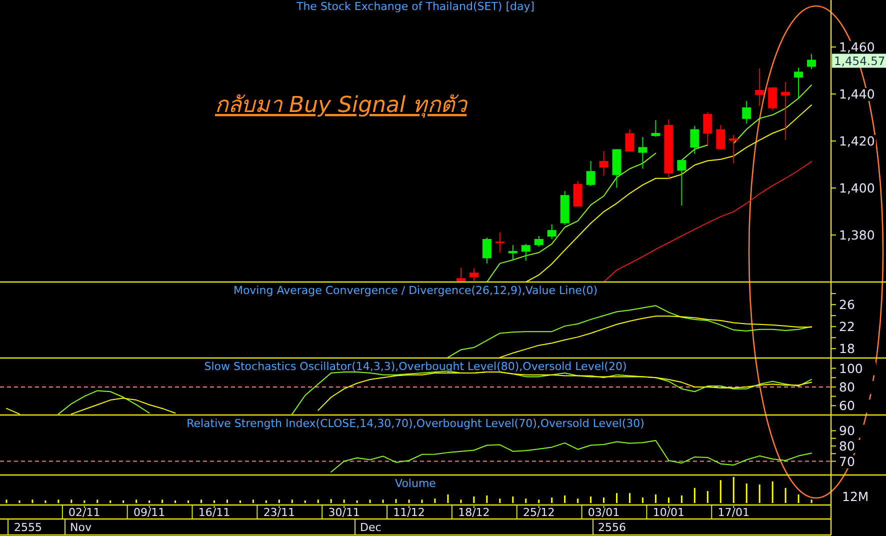 This screenshot has height=536, width=886. Describe the element at coordinates (847, 348) in the screenshot. I see `y-tick-label: 18` at that location.